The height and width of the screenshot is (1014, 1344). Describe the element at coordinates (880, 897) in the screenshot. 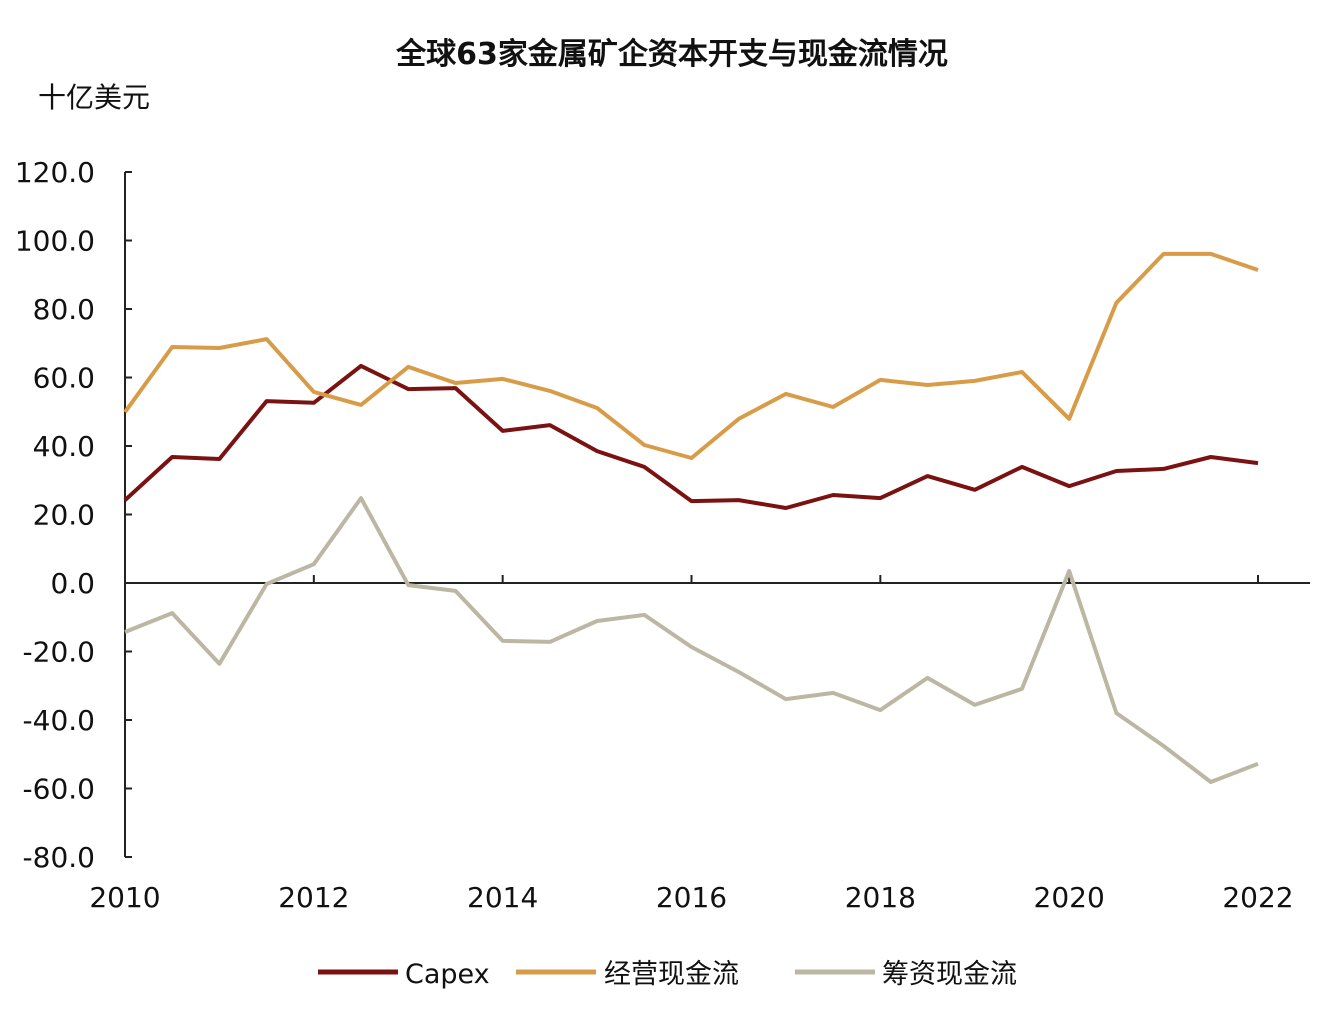

I see `x-tick-label: 2018` at that location.